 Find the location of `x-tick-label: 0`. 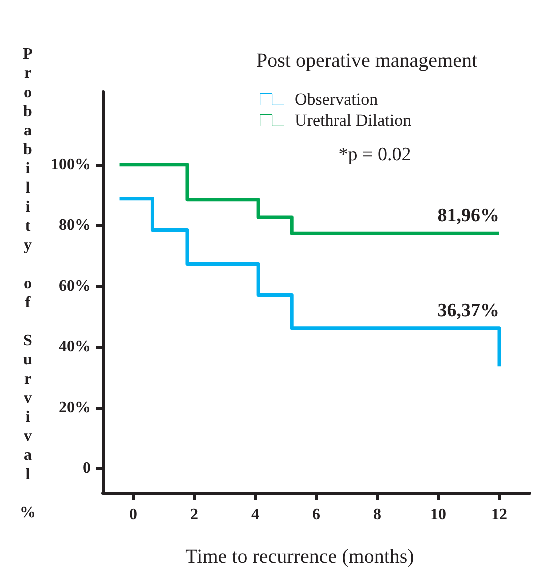

x-tick-label: 0 is located at coordinates (134, 515).